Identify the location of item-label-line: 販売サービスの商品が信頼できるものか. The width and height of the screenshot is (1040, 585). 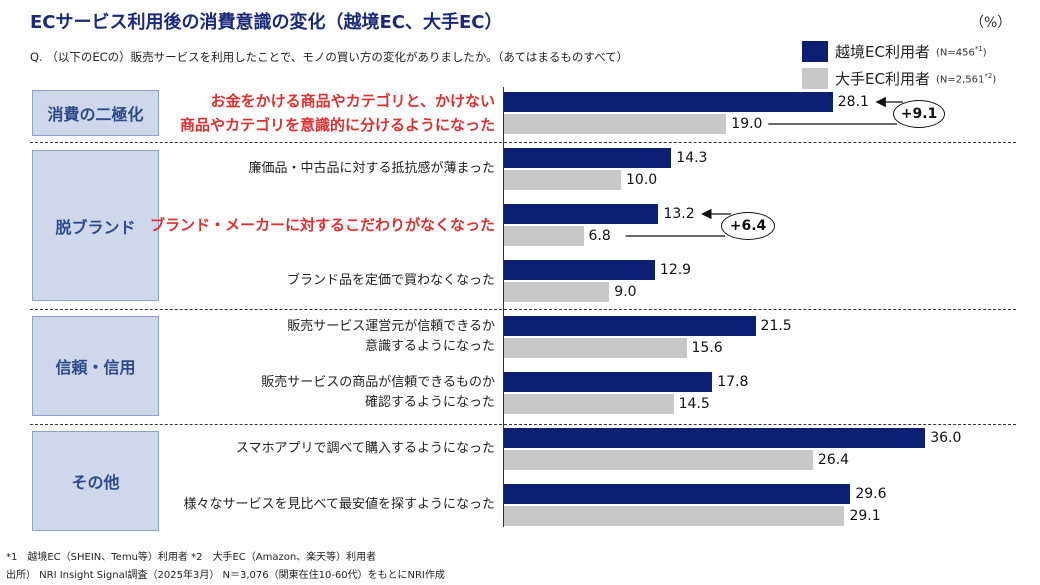
(378, 382).